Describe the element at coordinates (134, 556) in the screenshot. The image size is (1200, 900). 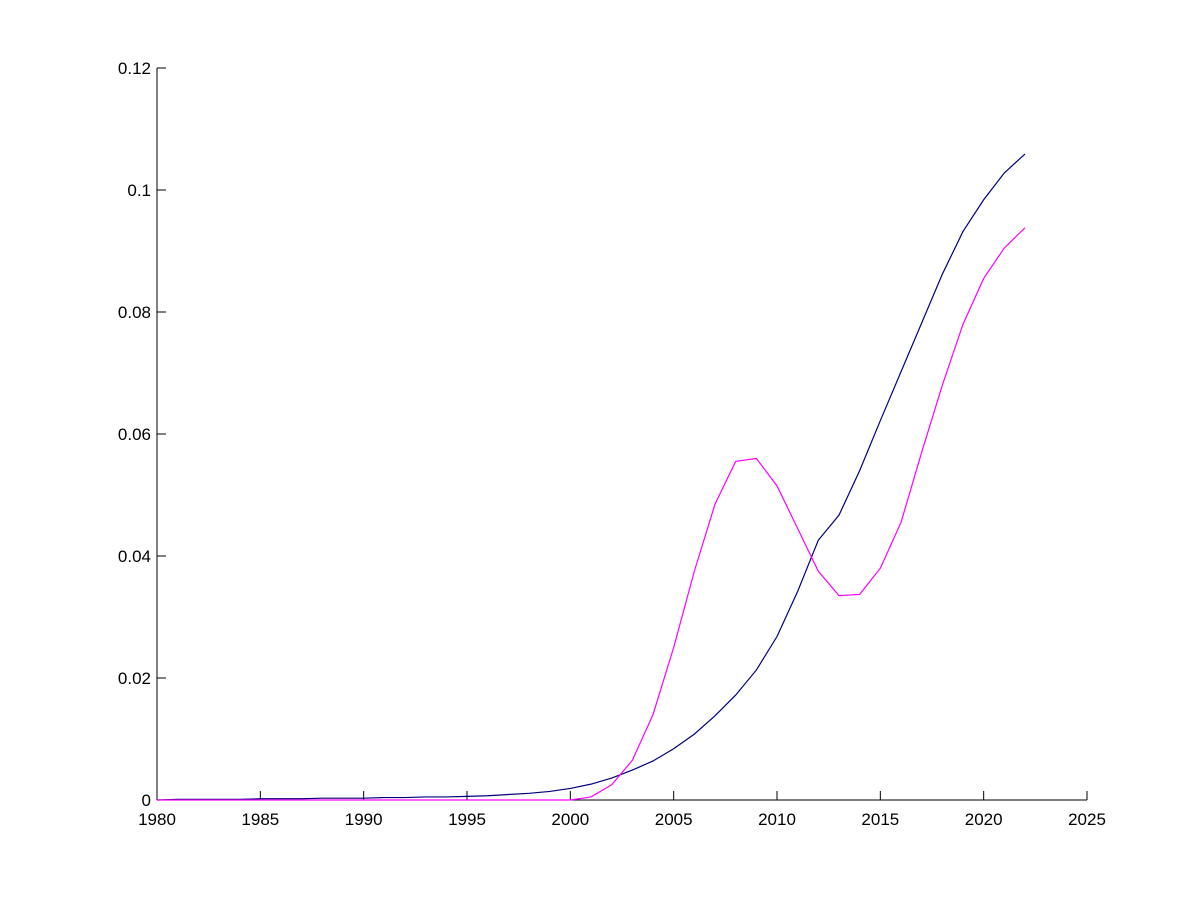
I see `y-tick-label: 0.04` at that location.